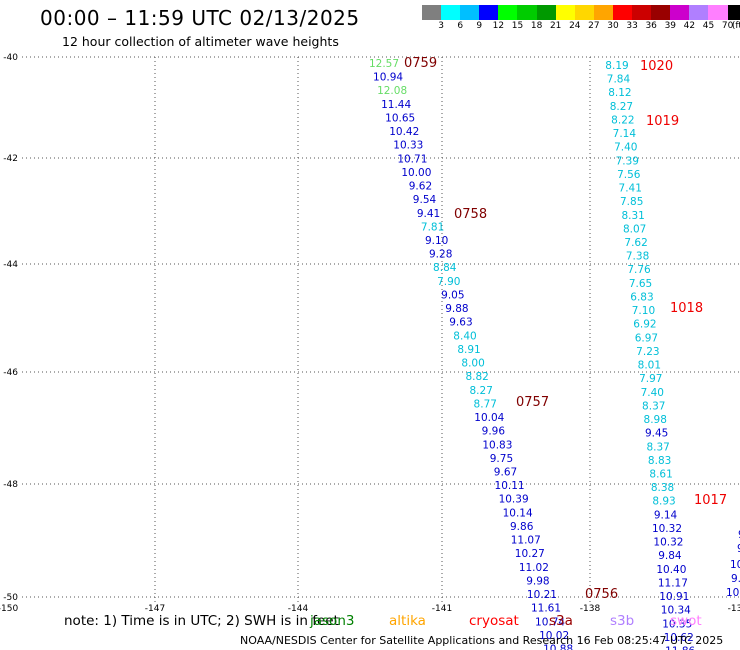  I want to click on wave-height-value: 8.01, so click(649, 366).